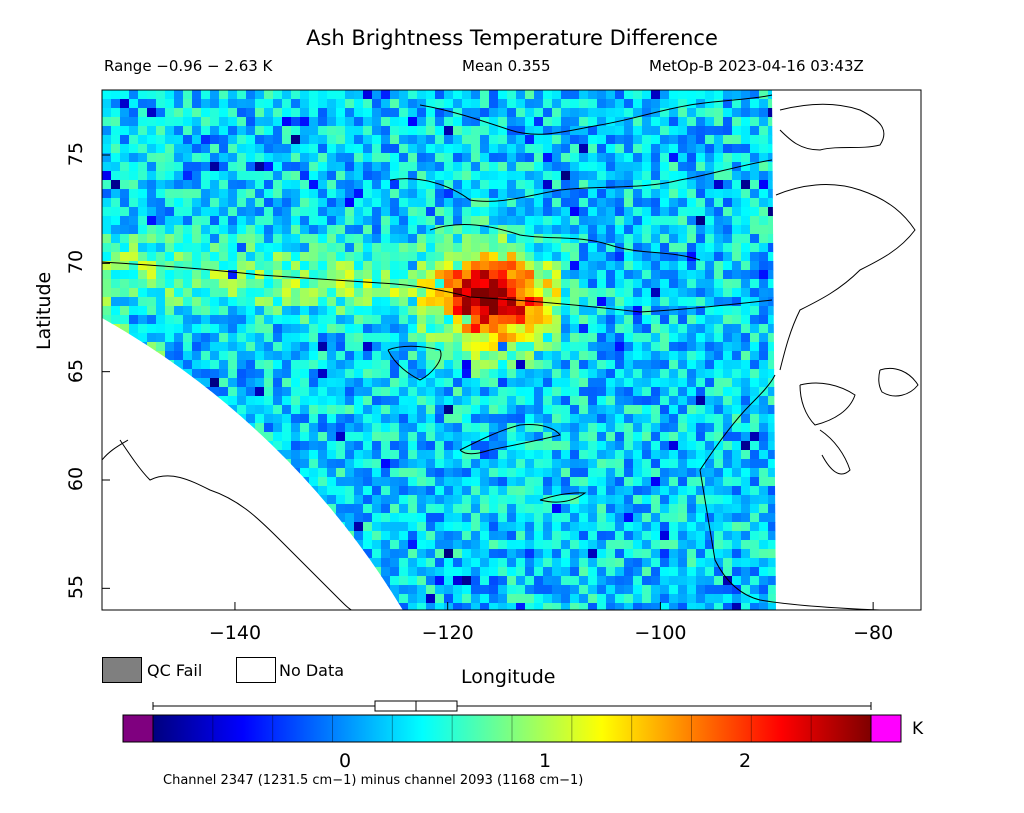 The image size is (1024, 813). What do you see at coordinates (175, 670) in the screenshot?
I see `qc-fail-label: QC Fail` at bounding box center [175, 670].